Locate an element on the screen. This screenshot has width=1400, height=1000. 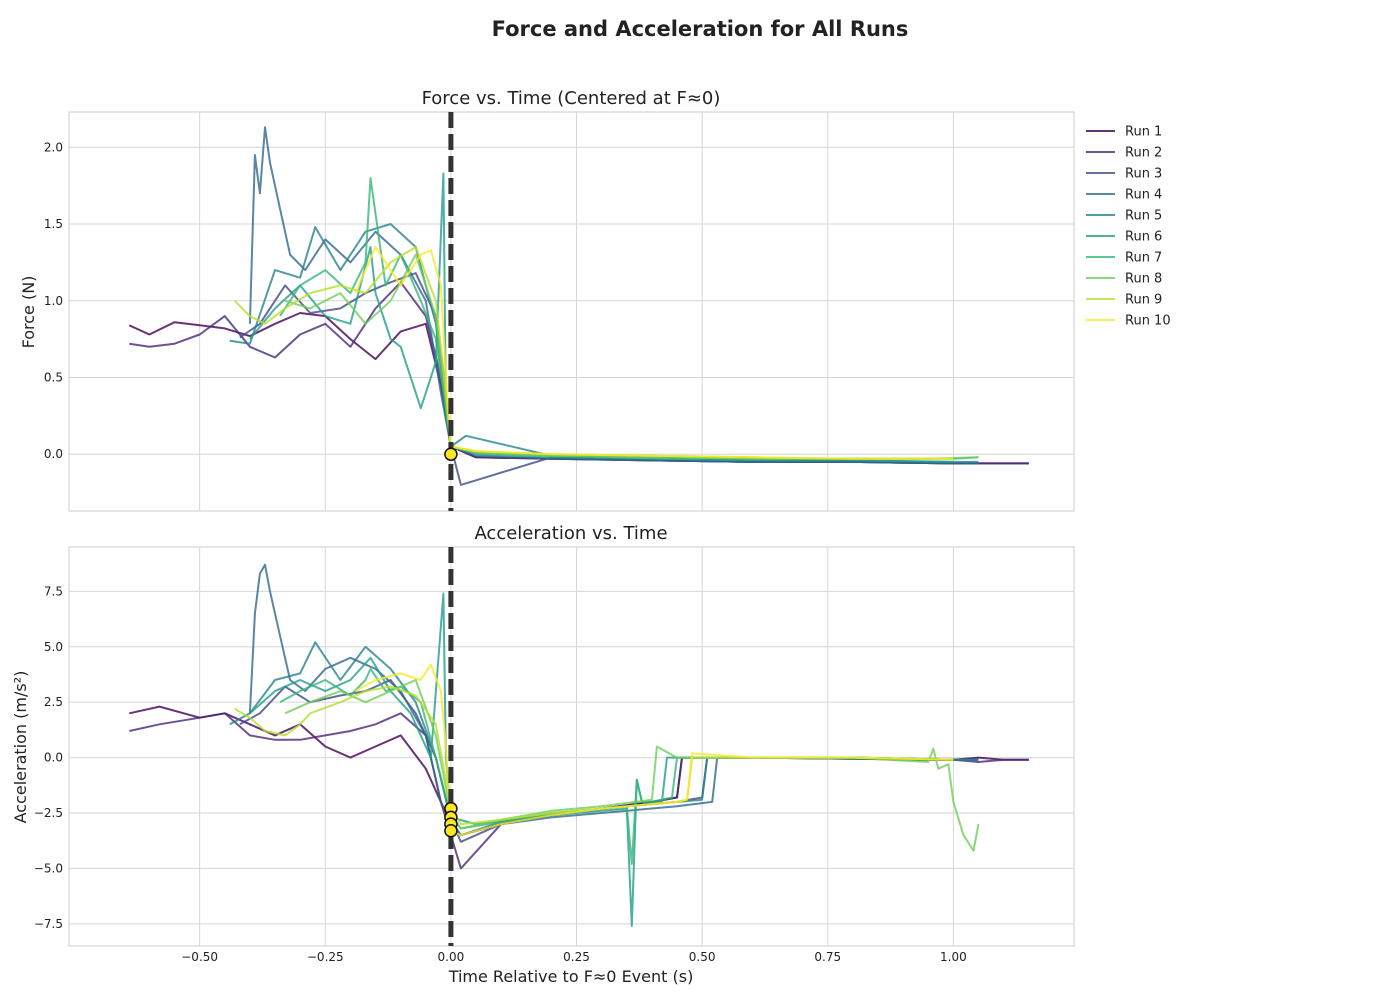
x-tick-label: 1.00 is located at coordinates (953, 957).